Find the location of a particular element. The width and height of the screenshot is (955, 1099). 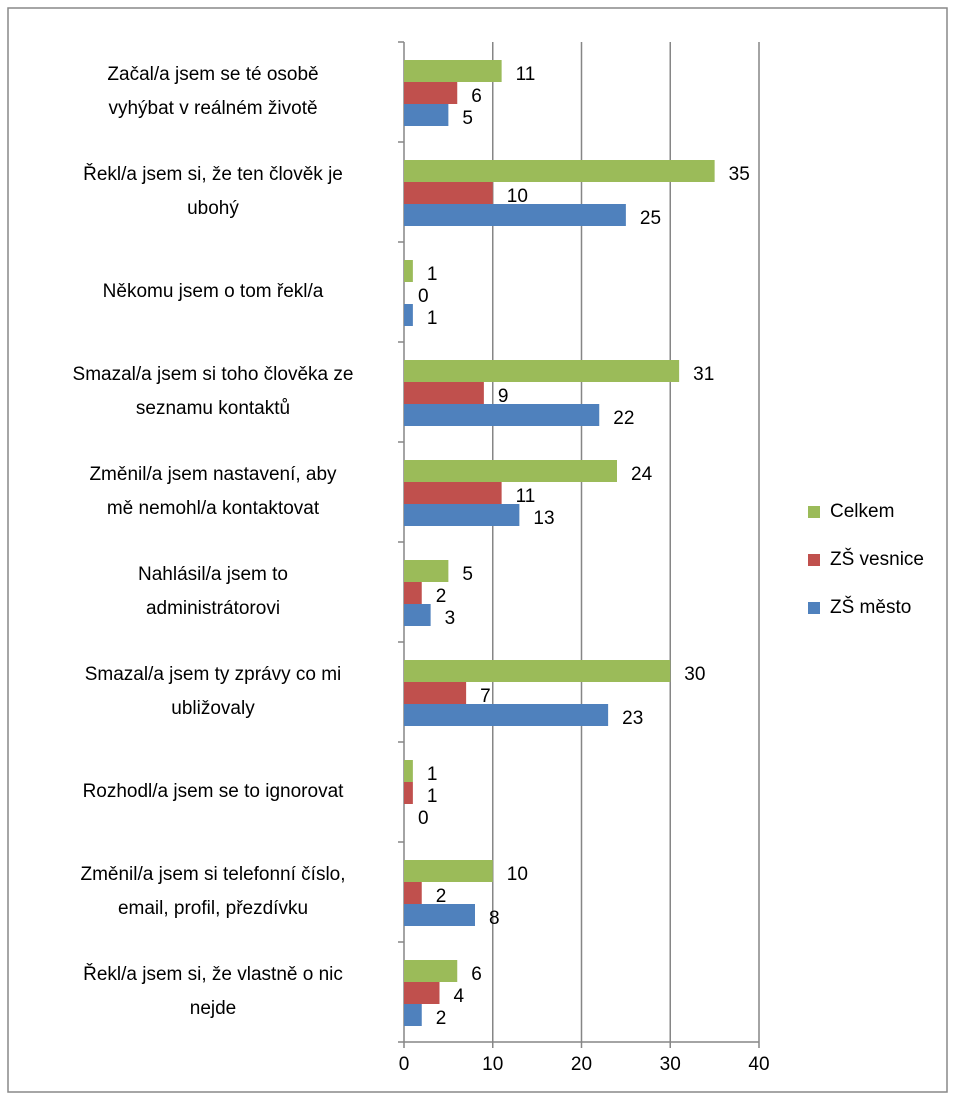

category-label-line: mě nemohl/a kontaktovat is located at coordinates (213, 508).